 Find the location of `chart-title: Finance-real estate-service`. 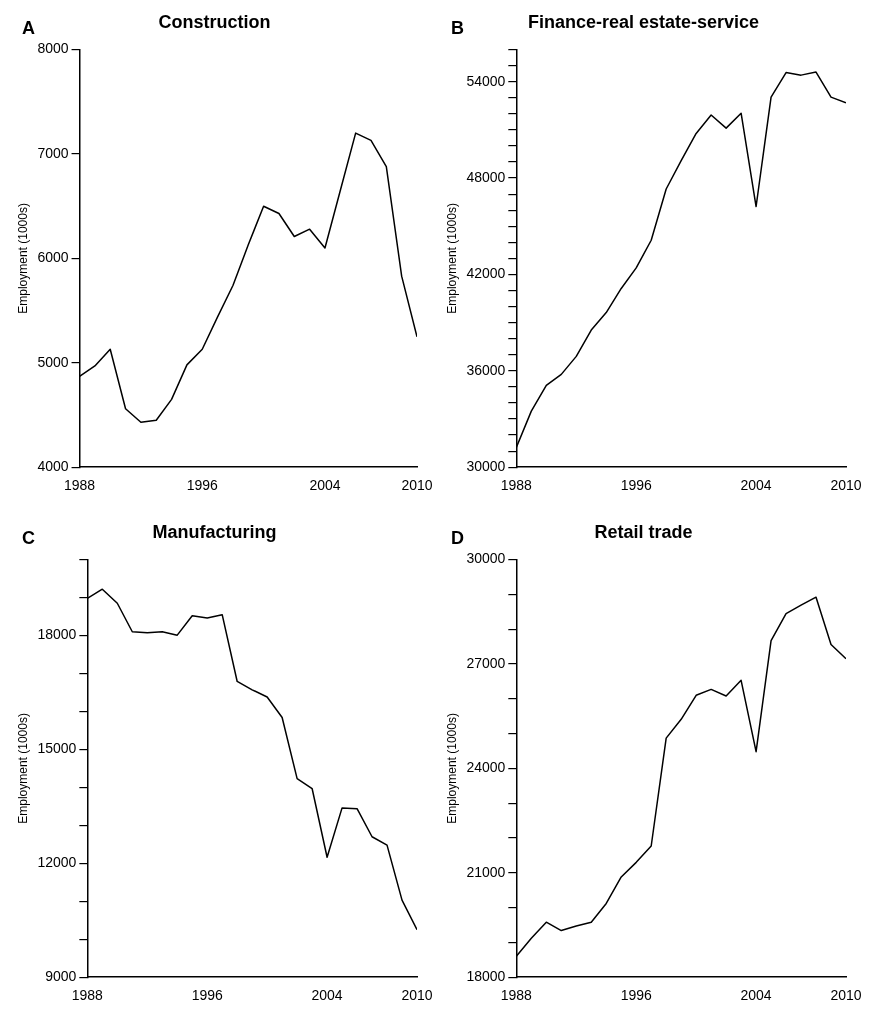

chart-title: Finance-real estate-service is located at coordinates (643, 21).